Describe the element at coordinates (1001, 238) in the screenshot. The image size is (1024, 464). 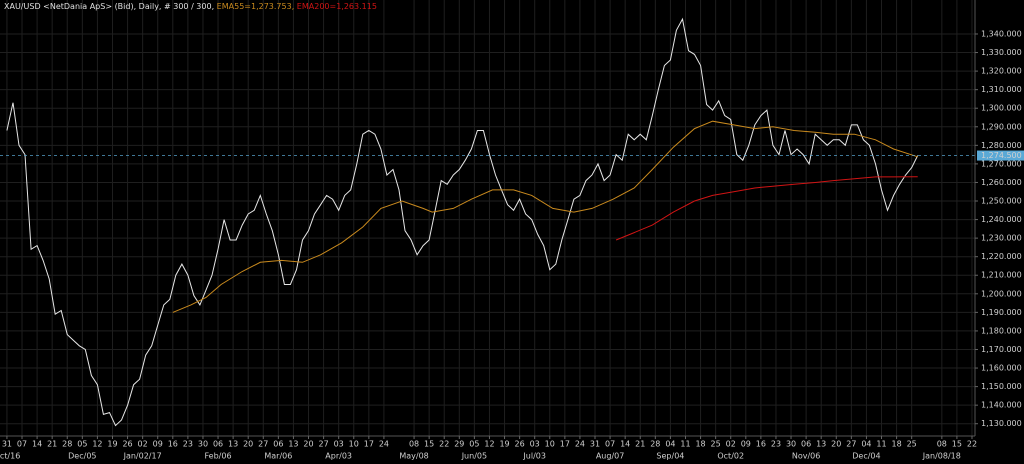
I see `y-tick-label: 1,230.000` at that location.